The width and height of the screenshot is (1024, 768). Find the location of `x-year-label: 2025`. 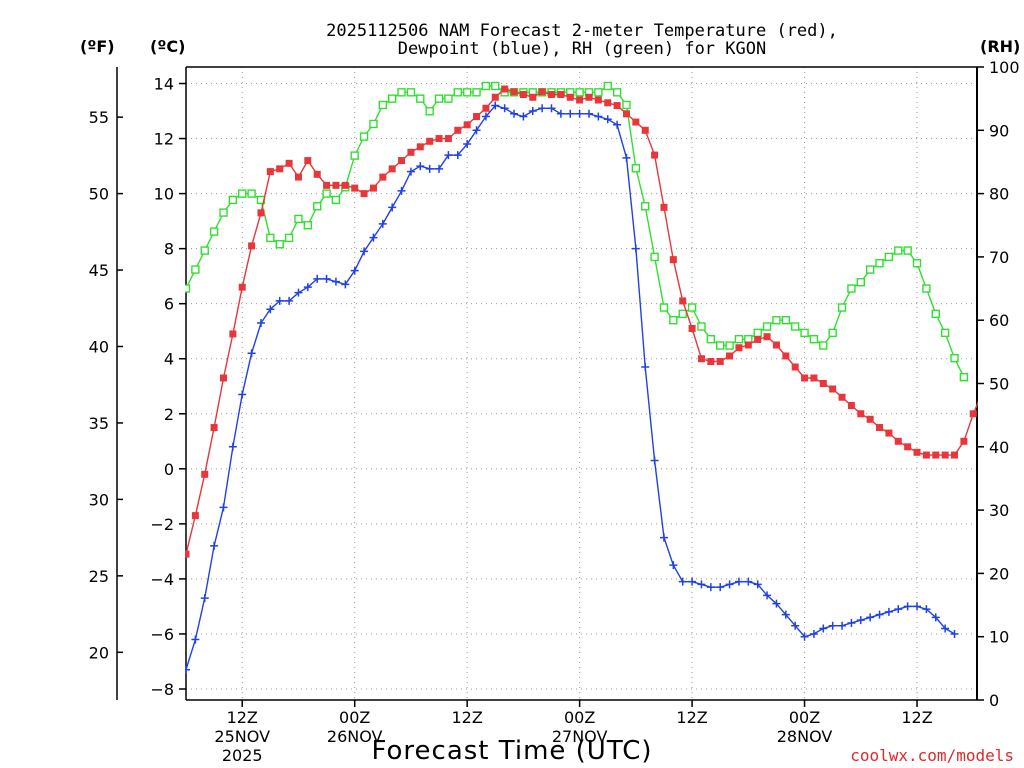

x-year-label: 2025 is located at coordinates (242, 755).